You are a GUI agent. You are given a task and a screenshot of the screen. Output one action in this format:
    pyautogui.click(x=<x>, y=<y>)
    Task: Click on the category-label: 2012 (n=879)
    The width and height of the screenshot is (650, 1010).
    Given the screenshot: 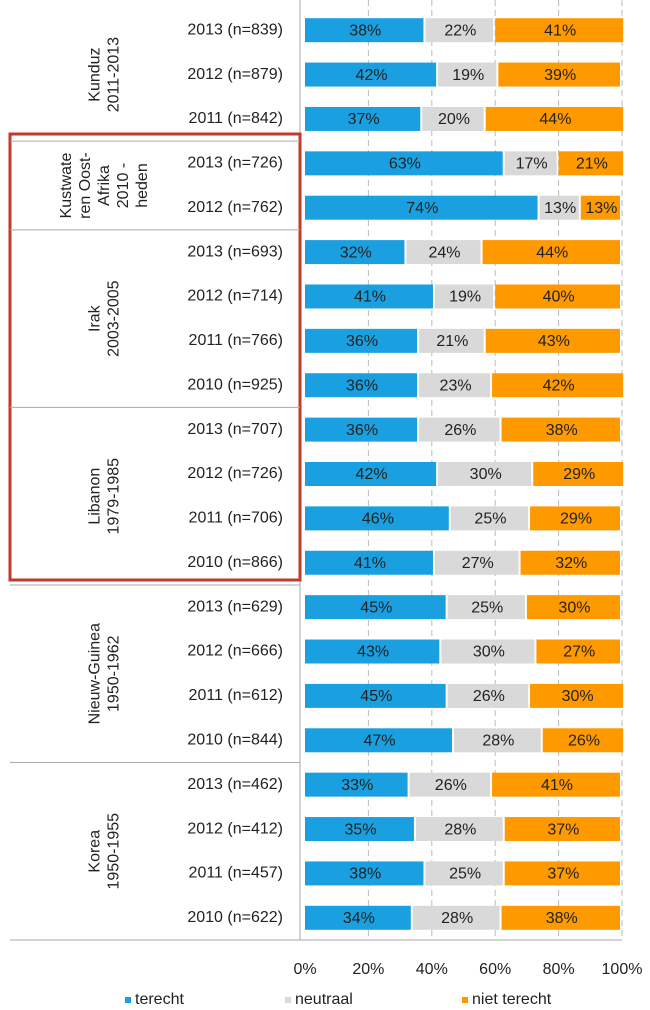 What is the action you would take?
    pyautogui.click(x=235, y=74)
    